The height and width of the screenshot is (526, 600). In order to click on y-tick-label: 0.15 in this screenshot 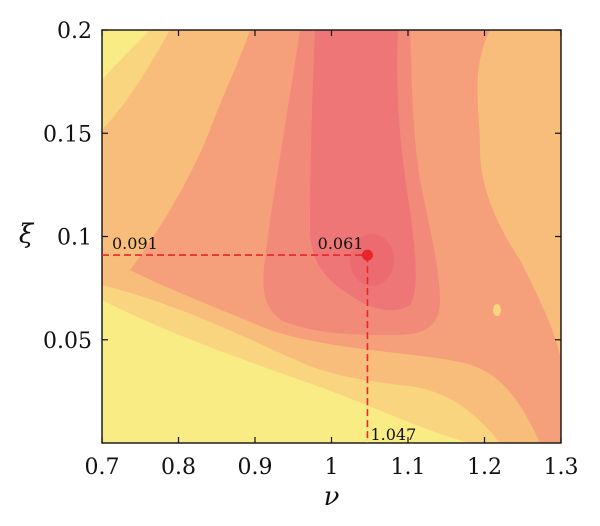, I will do `click(67, 134)`.